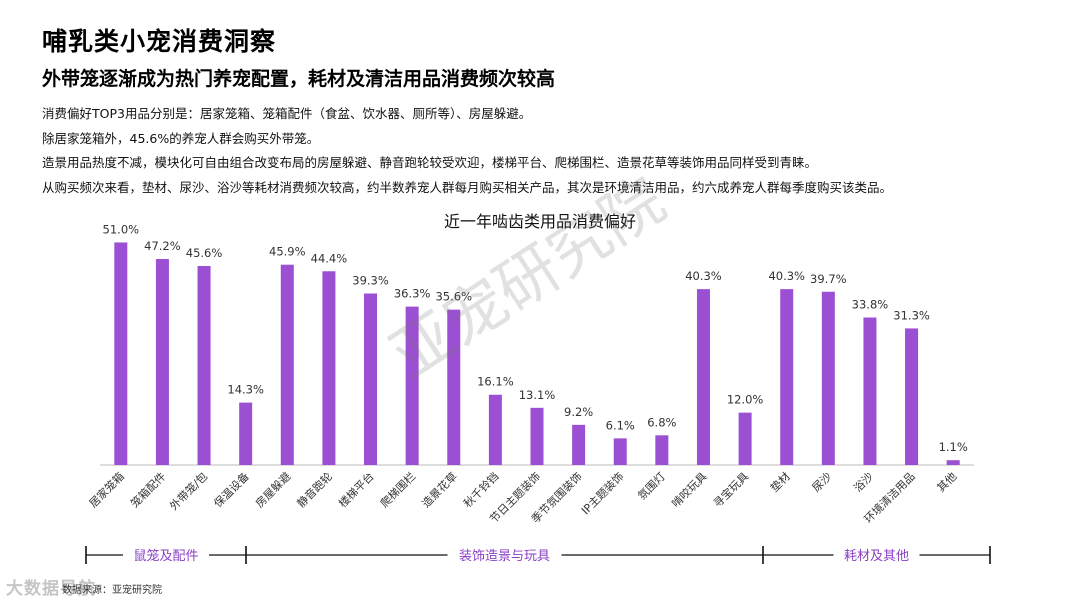 Image resolution: width=1080 pixels, height=608 pixels. Describe the element at coordinates (148, 489) in the screenshot. I see `category-label: 笼箱配件` at that location.